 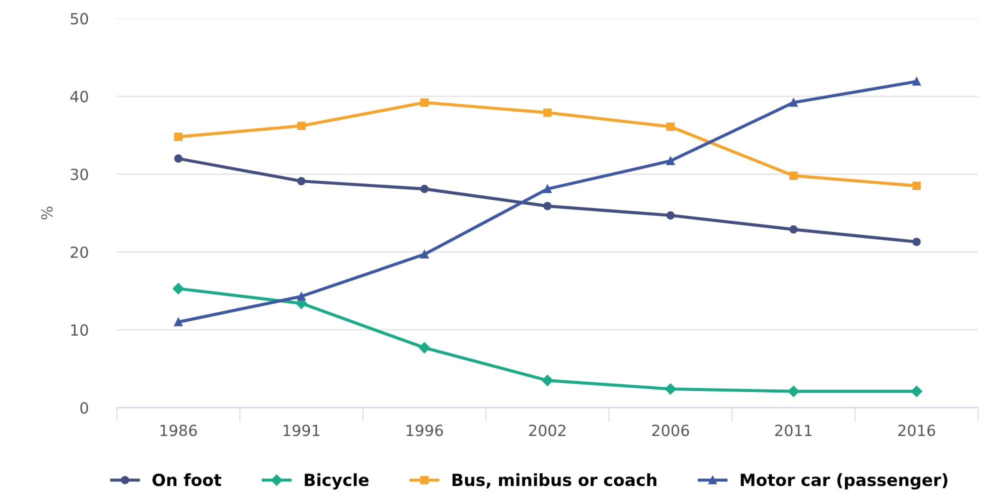 What do you see at coordinates (554, 480) in the screenshot?
I see `legend-label: Bus, minibus or coach` at bounding box center [554, 480].